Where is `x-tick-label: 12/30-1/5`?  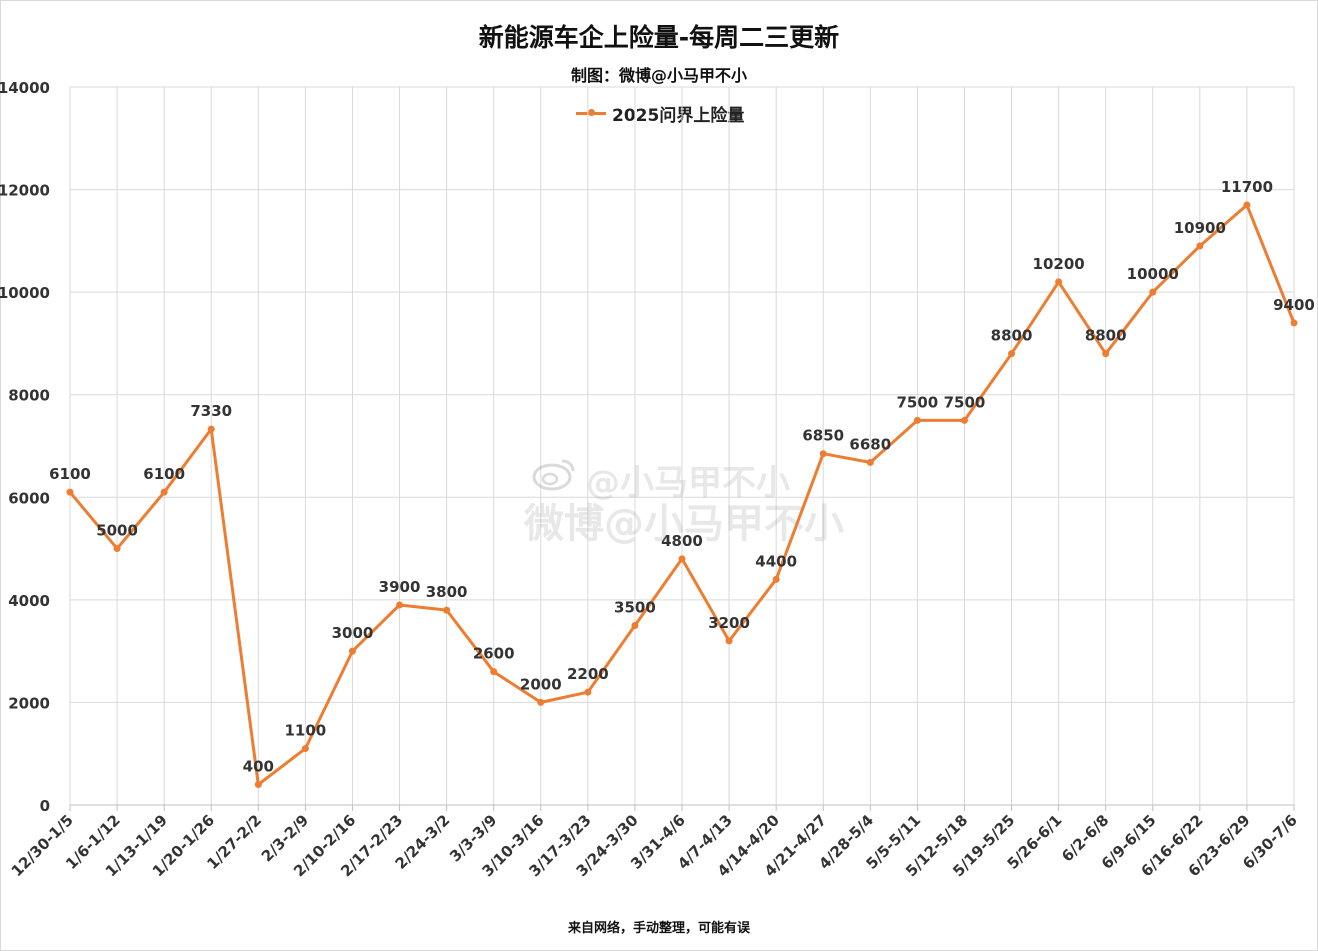 x-tick-label: 12/30-1/5 is located at coordinates (42, 845).